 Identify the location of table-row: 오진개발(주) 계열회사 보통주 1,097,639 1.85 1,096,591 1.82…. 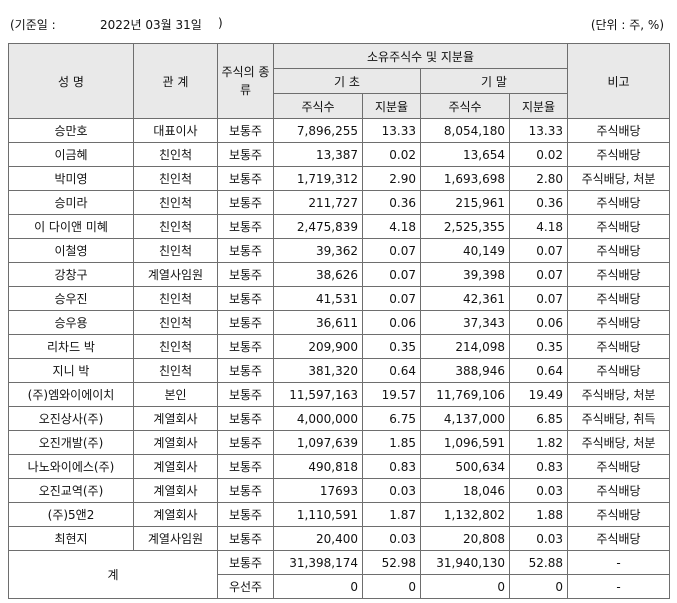
(339, 442).